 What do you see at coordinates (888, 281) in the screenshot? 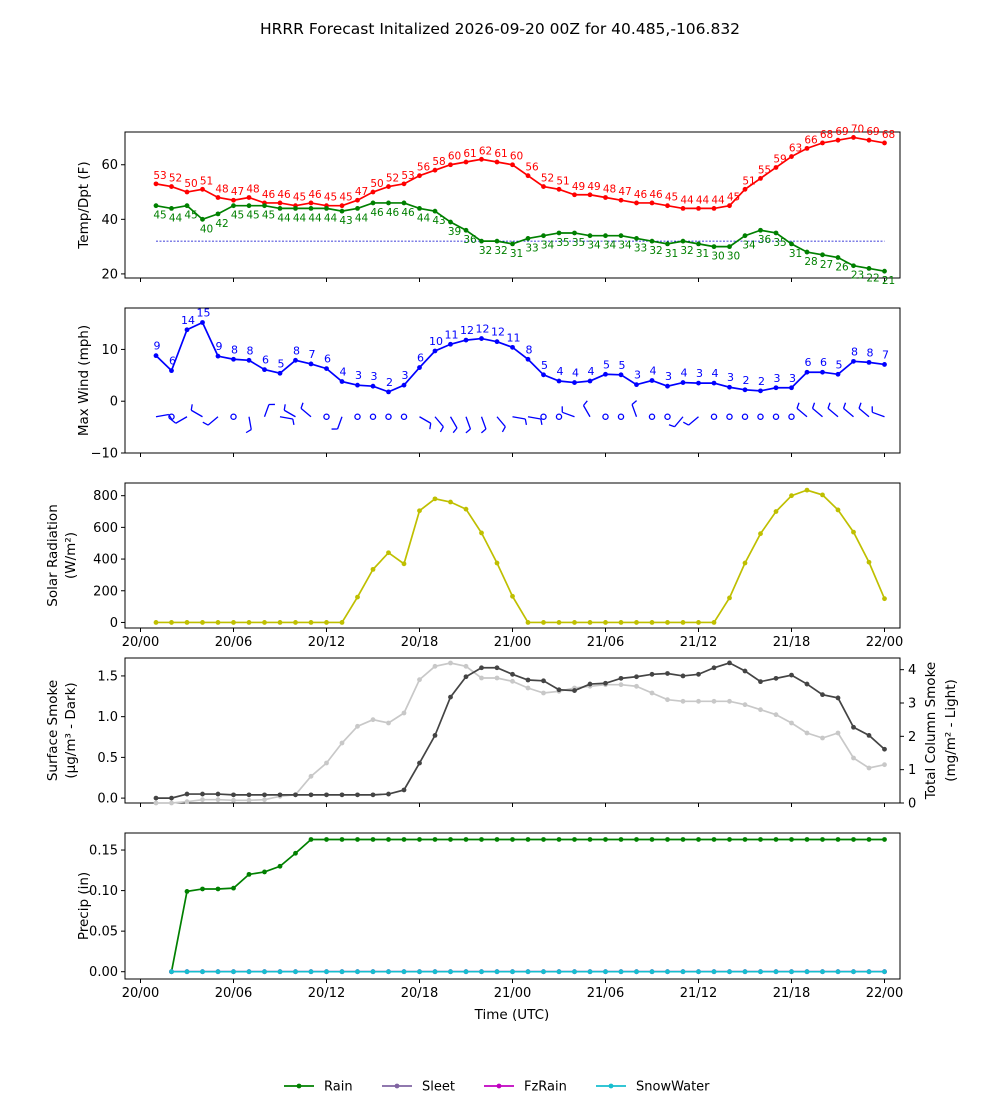
I see `dewpoint-data-label: 21` at bounding box center [888, 281].